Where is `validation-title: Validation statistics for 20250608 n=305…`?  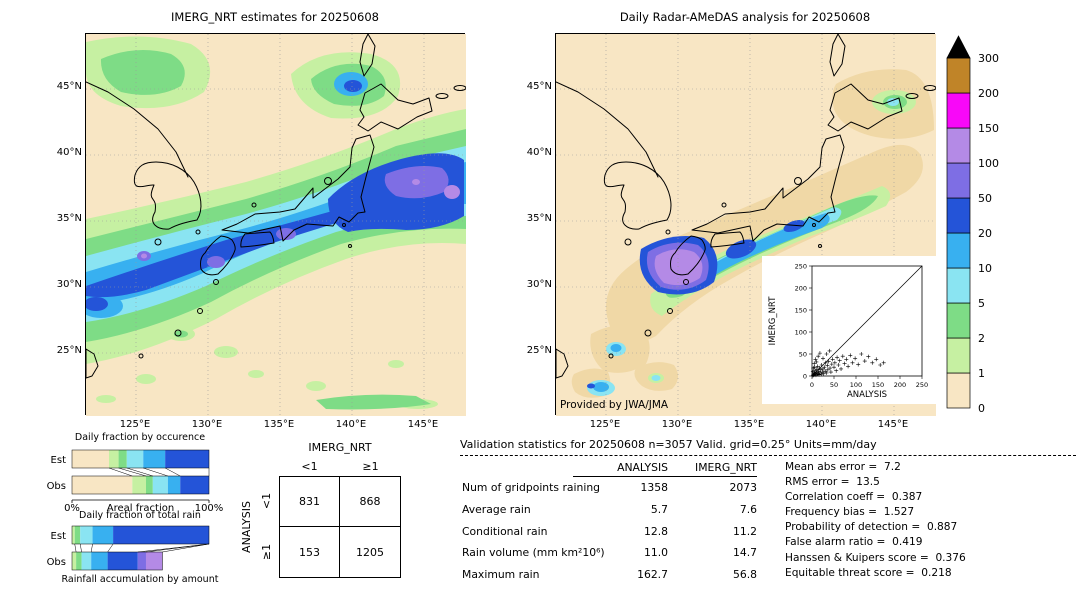
validation-title: Validation statistics for 20250608 n=305… is located at coordinates (668, 444).